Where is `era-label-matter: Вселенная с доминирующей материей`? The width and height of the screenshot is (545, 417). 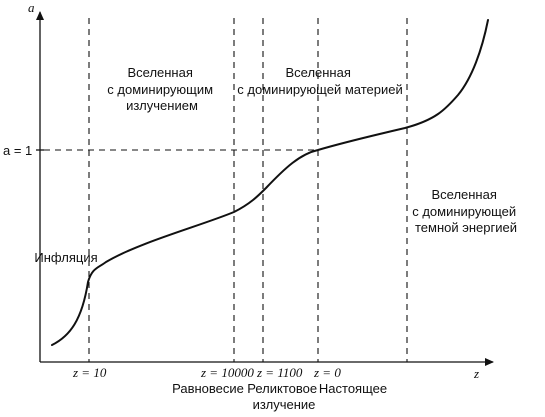
era-label-matter: Вселенная с доминирующей материей is located at coordinates (319, 81).